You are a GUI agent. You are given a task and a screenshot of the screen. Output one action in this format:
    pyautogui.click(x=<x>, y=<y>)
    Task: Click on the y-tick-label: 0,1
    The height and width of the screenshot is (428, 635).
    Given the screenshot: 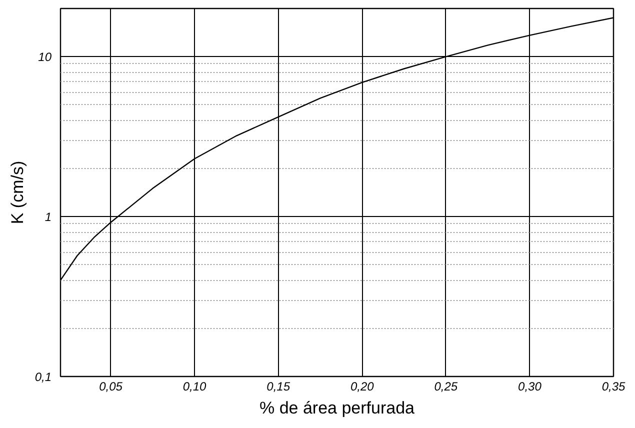 What is the action you would take?
    pyautogui.click(x=43, y=377)
    